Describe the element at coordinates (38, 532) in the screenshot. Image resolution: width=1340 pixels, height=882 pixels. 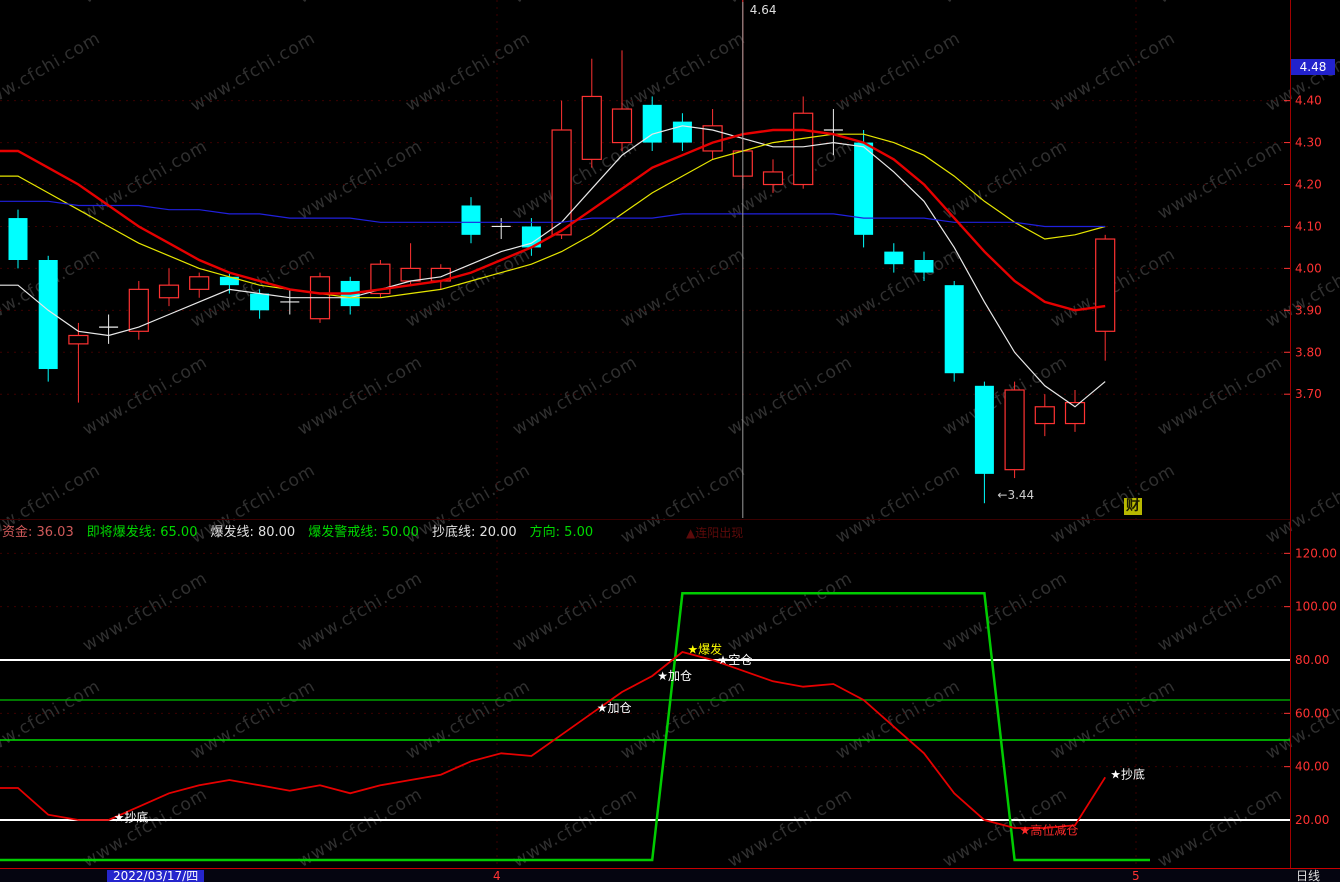
I see `indicator-param: 资金: 36.03` at that location.